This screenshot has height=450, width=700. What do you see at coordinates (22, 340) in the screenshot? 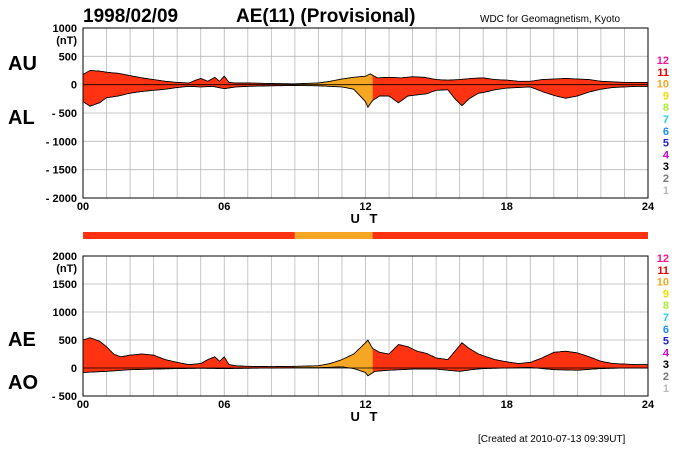
I see `ae-label: AE` at bounding box center [22, 340].